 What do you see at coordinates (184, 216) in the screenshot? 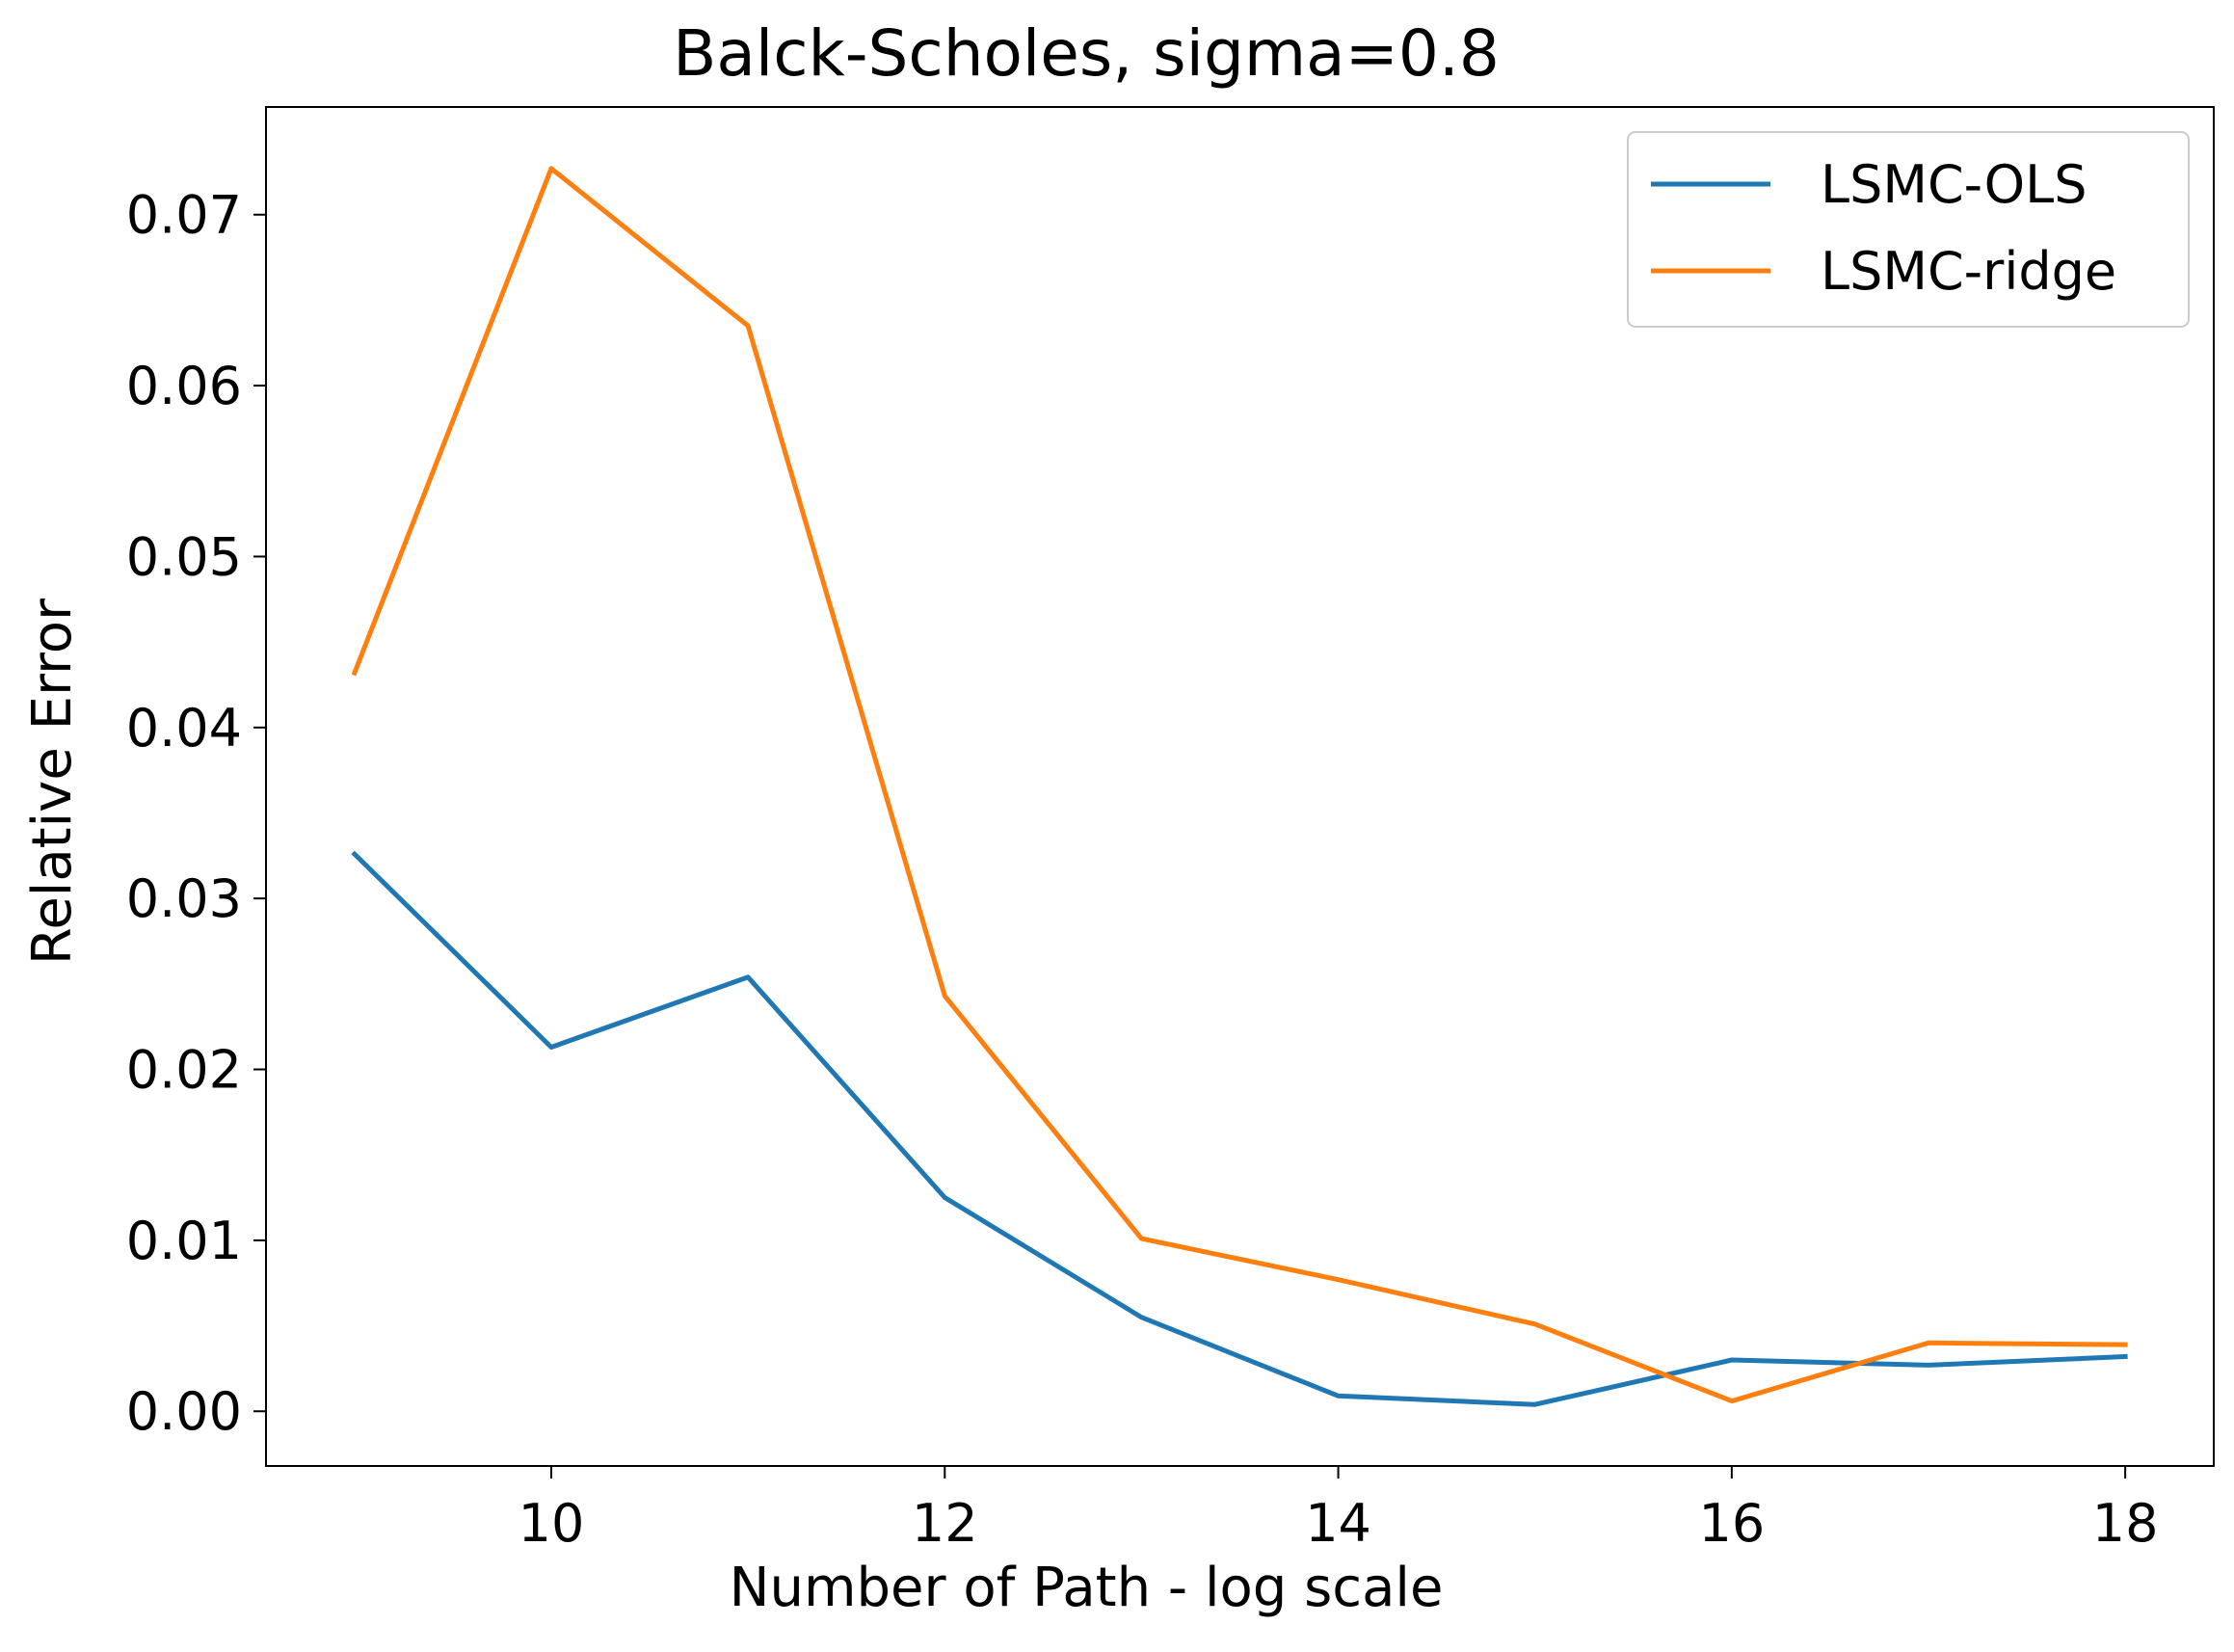
I see `y-tick-label: 0.07` at bounding box center [184, 216].